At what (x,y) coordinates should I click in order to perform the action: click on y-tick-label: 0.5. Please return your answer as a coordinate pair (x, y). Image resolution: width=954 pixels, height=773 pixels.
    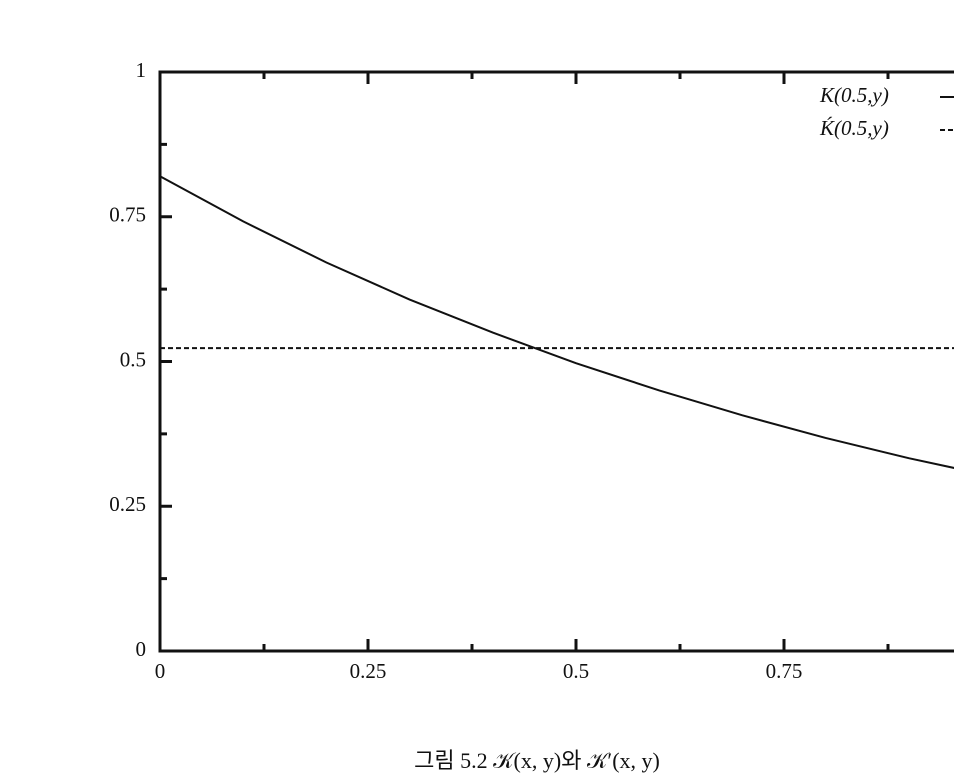
    Looking at the image, I should click on (133, 359).